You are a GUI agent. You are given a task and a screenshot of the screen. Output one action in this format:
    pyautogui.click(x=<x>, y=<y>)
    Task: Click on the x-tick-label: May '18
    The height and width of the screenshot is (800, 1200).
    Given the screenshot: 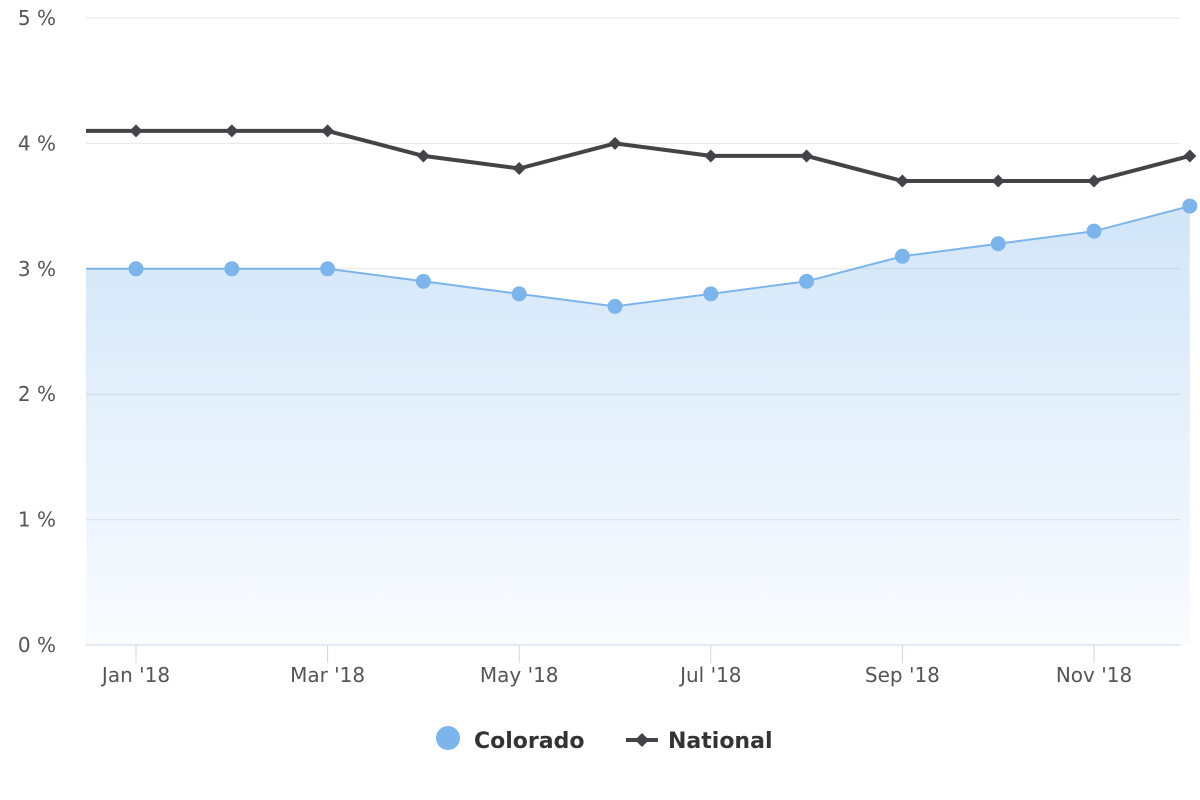 What is the action you would take?
    pyautogui.click(x=519, y=675)
    